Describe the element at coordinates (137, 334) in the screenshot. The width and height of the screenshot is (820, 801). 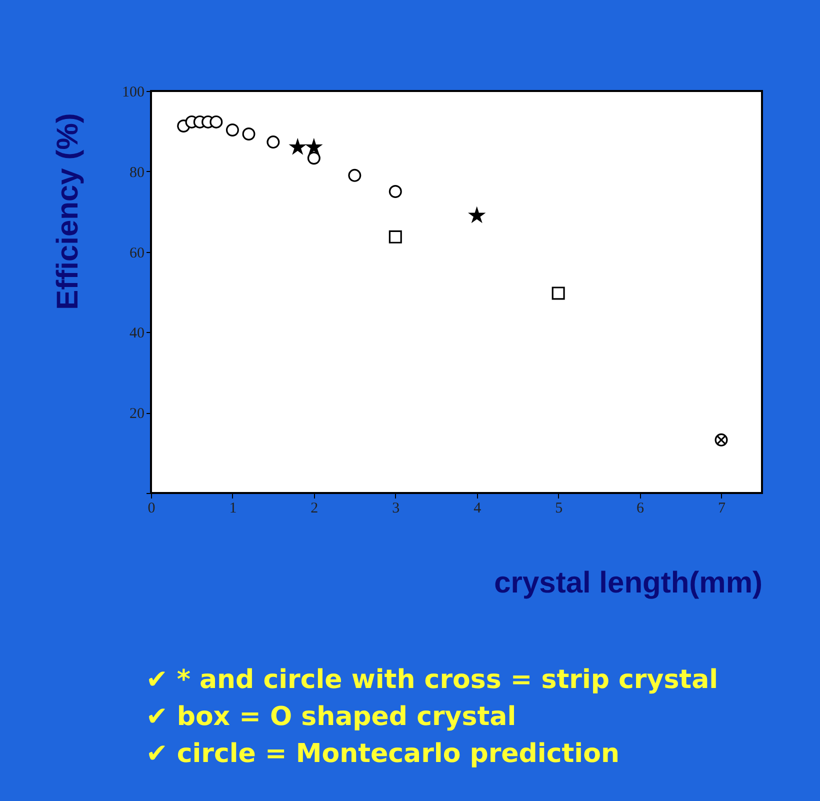
I see `y-tick-label: 40` at that location.